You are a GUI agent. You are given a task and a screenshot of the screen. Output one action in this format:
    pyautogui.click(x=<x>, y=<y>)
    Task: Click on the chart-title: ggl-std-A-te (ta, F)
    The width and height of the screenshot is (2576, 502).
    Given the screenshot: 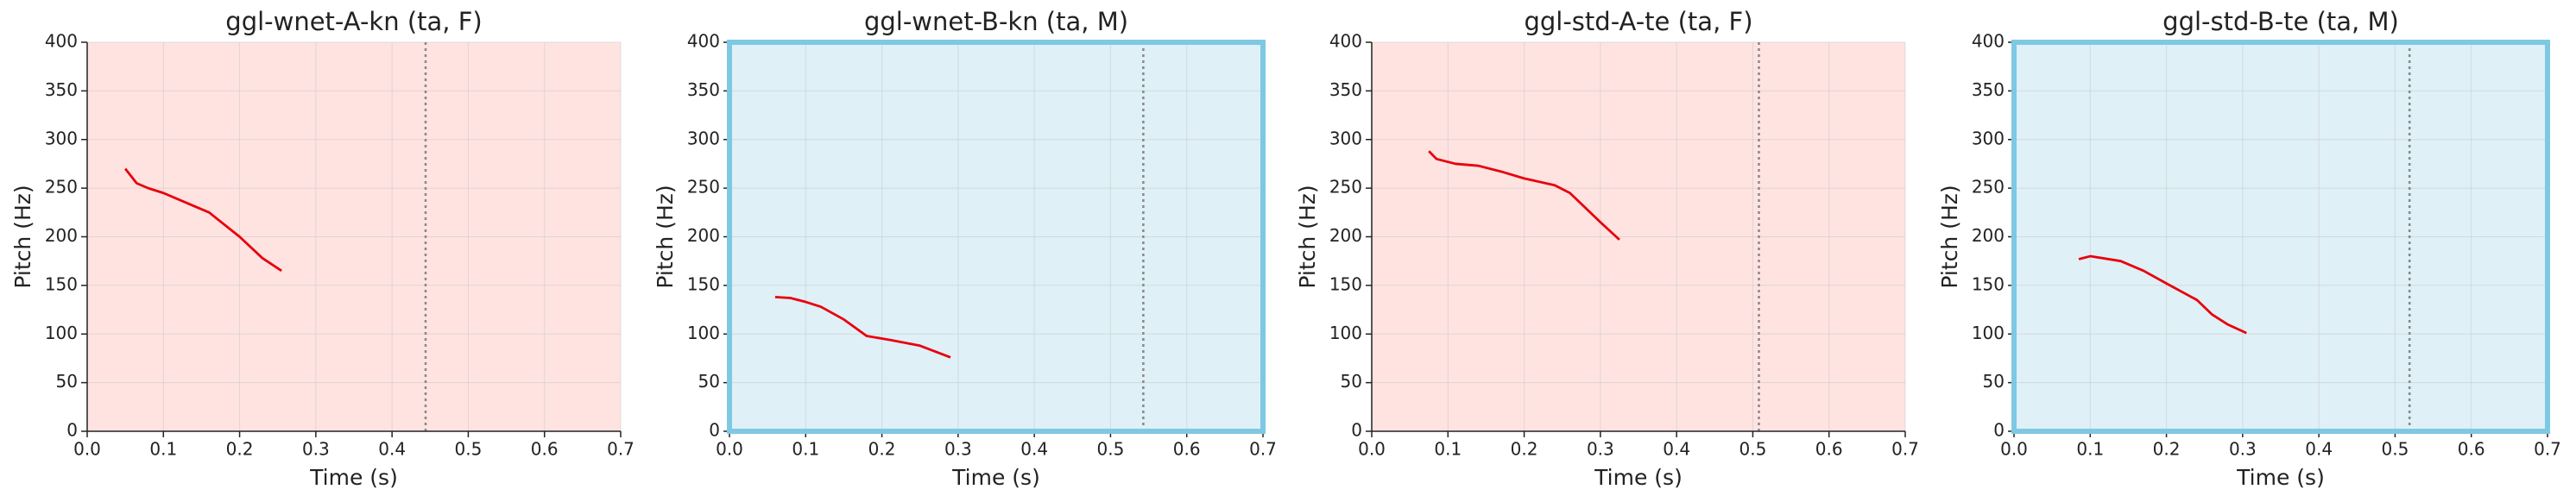 What is the action you would take?
    pyautogui.click(x=1638, y=21)
    